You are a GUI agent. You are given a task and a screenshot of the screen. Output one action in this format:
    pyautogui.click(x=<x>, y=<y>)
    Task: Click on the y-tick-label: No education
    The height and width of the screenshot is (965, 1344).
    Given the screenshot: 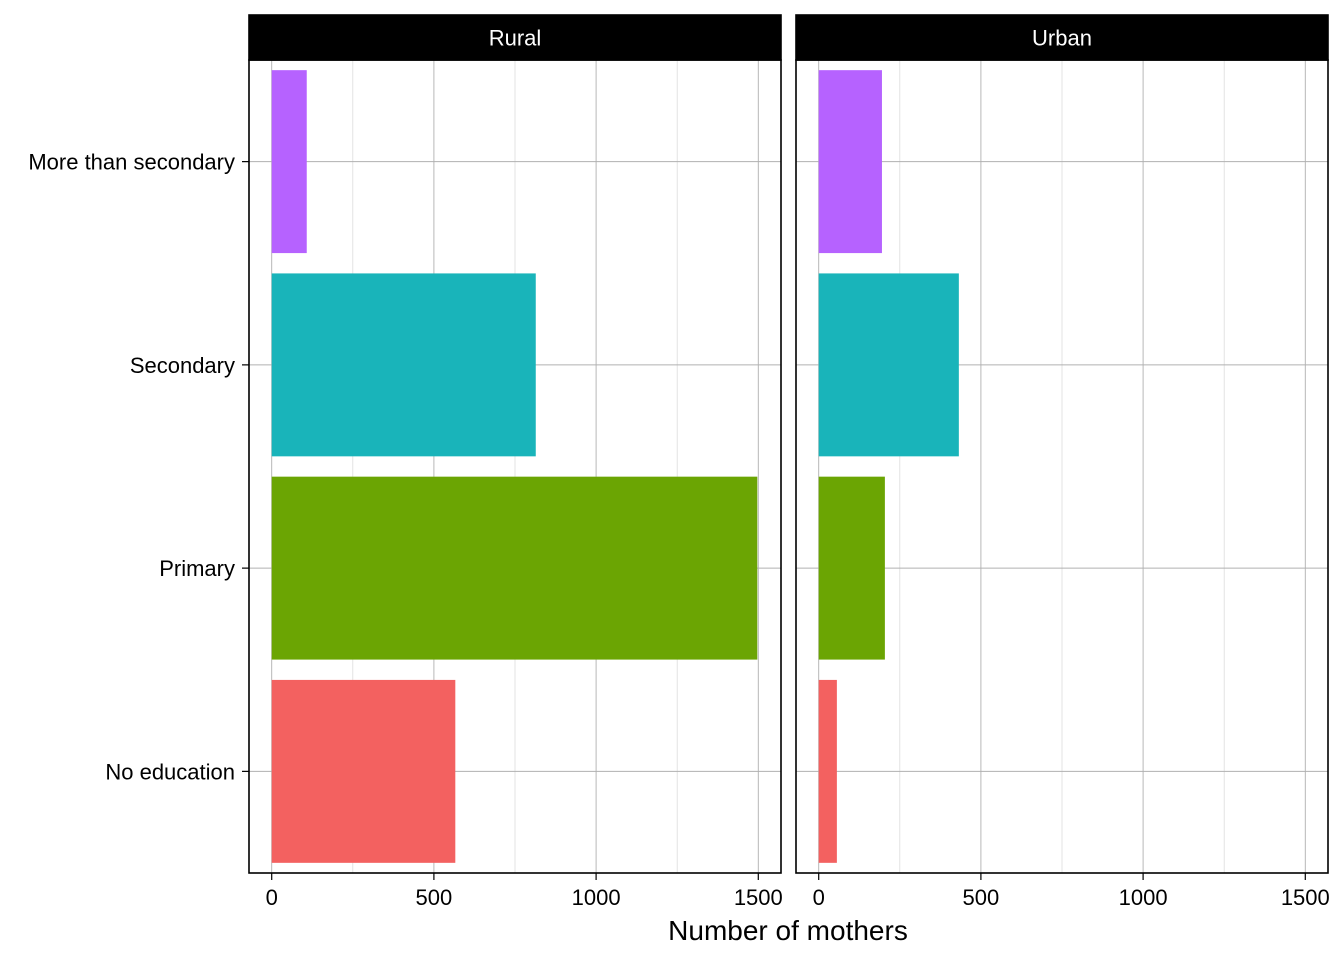 What is the action you would take?
    pyautogui.click(x=170, y=771)
    